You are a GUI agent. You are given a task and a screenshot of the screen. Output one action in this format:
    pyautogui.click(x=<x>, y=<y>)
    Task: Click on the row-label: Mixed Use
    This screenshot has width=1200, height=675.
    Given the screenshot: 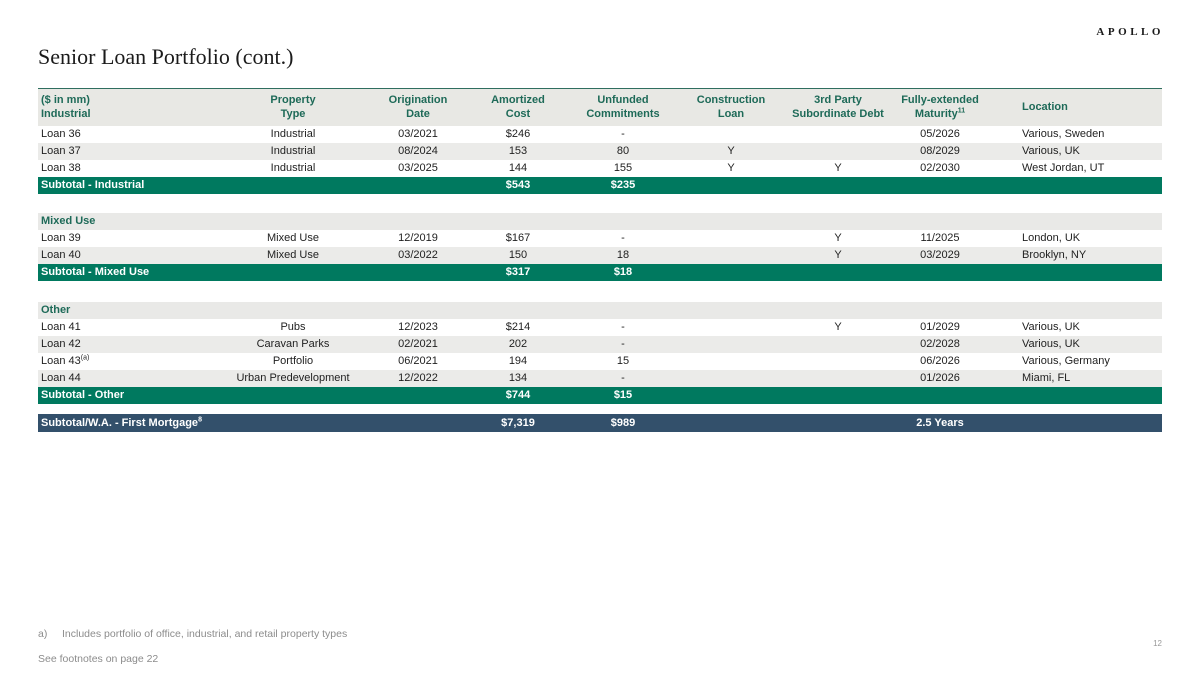 What is the action you would take?
    pyautogui.click(x=68, y=221)
    